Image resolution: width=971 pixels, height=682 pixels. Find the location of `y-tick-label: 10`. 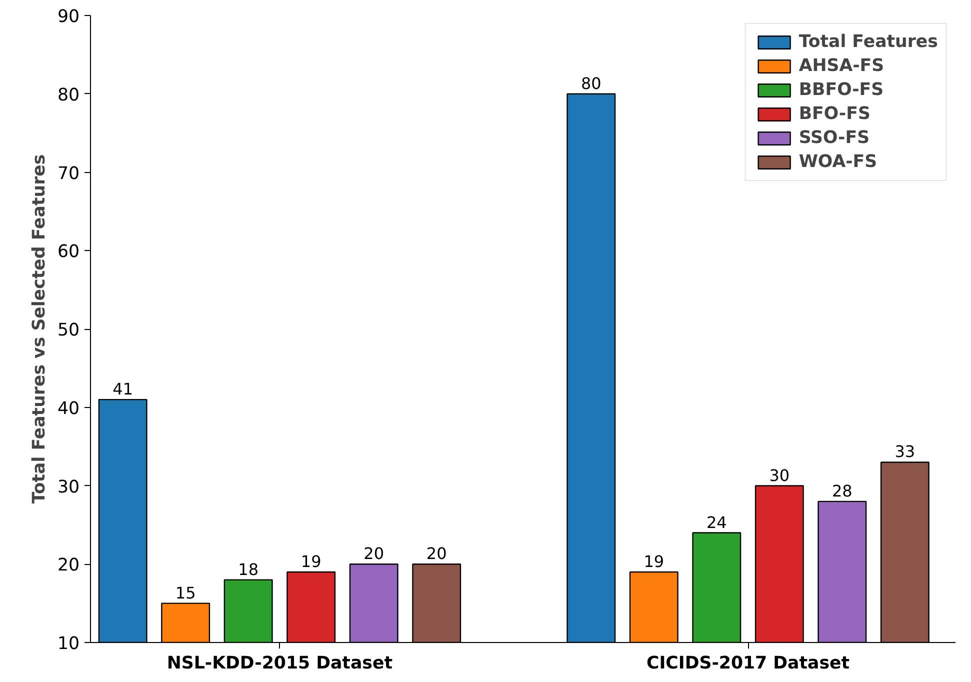

y-tick-label: 10 is located at coordinates (68, 644).